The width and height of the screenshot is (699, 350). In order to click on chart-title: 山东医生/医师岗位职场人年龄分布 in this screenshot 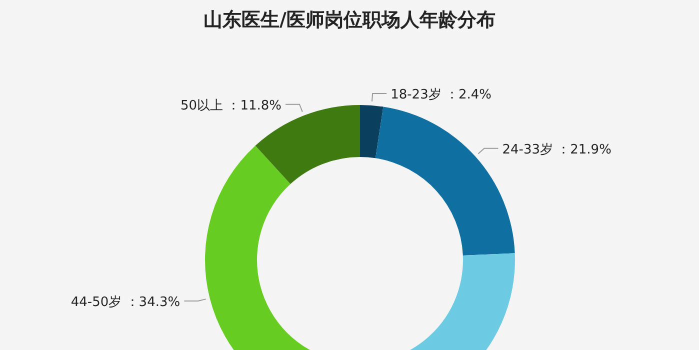, I will do `click(350, 20)`.